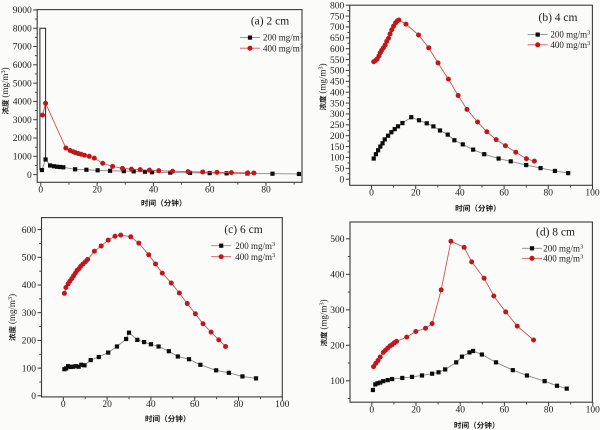 The height and width of the screenshot is (430, 600). I want to click on svg-text: 650, so click(337, 39).